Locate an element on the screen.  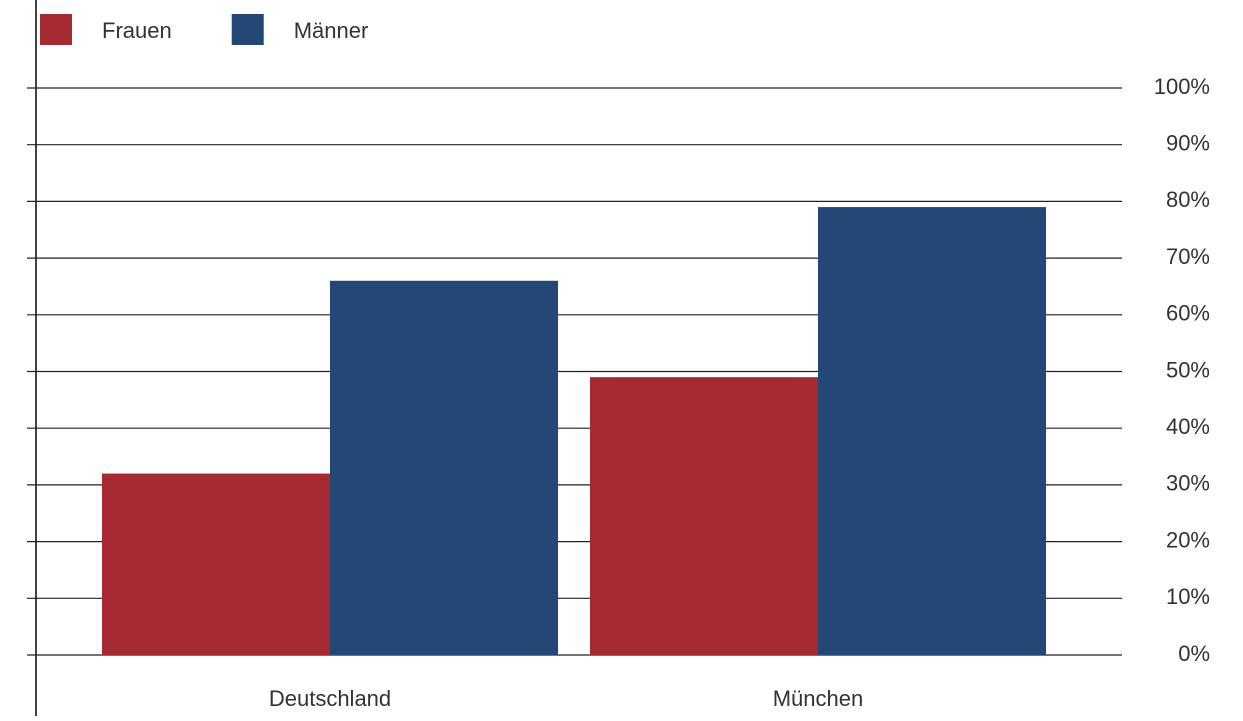
y-tick-label: 20% is located at coordinates (1188, 539).